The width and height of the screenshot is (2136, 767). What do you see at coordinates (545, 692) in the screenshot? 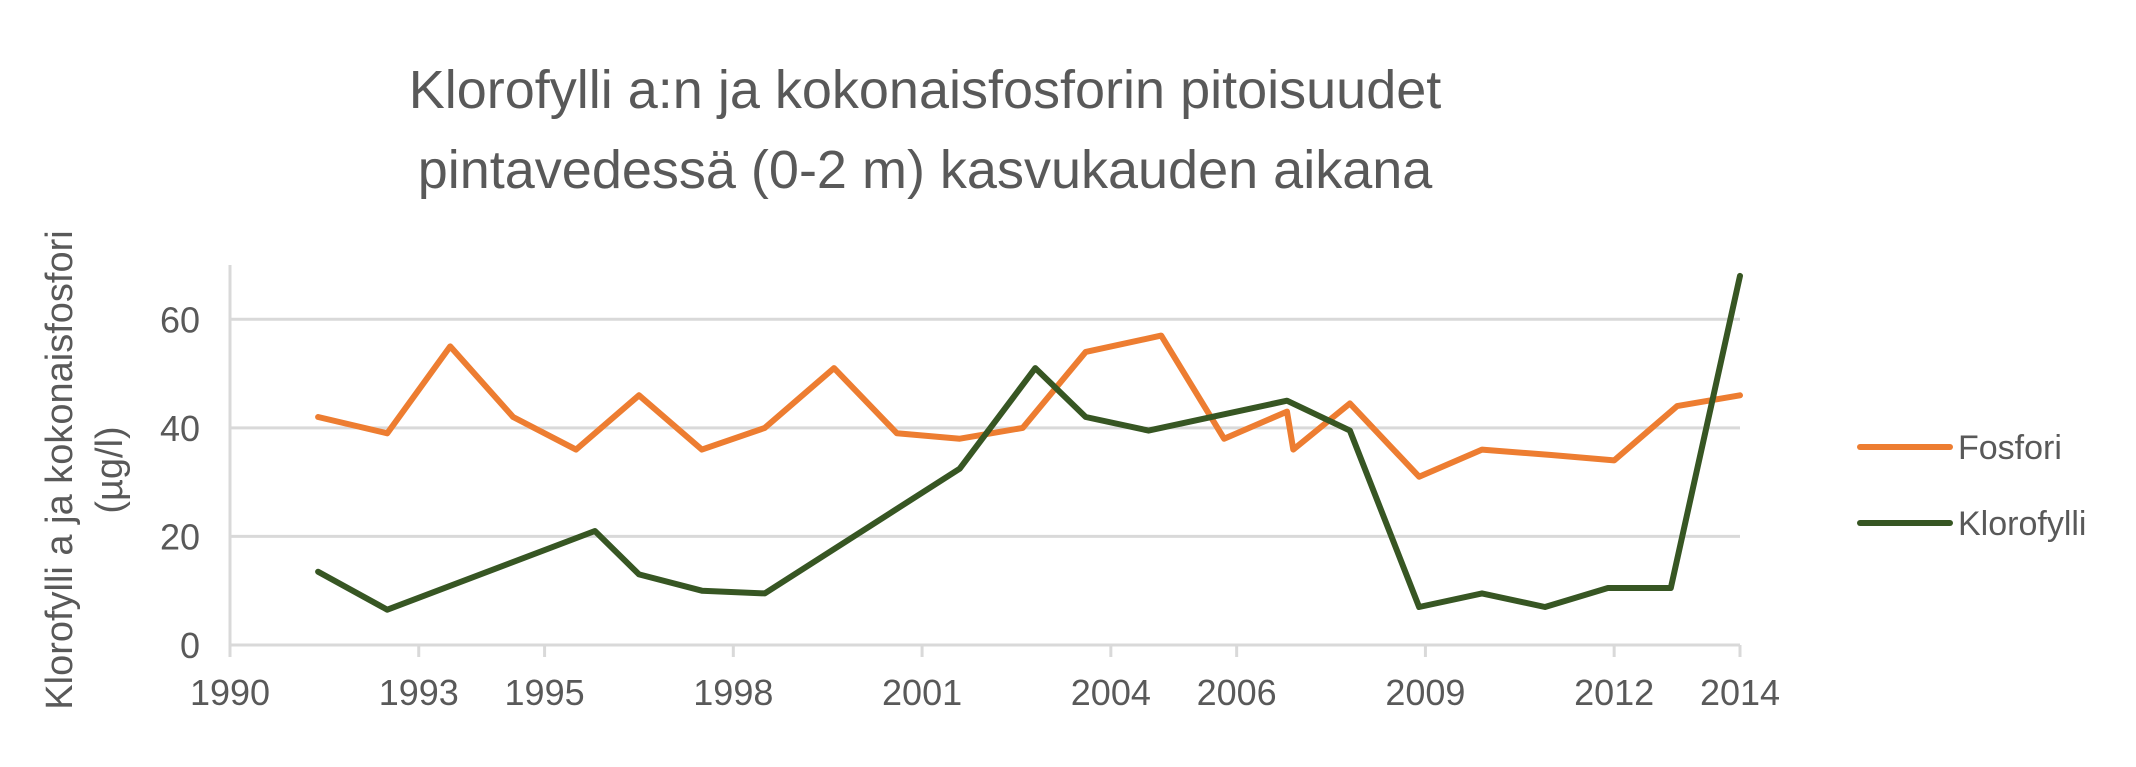
I see `x-tick-label: 1995` at bounding box center [545, 692].